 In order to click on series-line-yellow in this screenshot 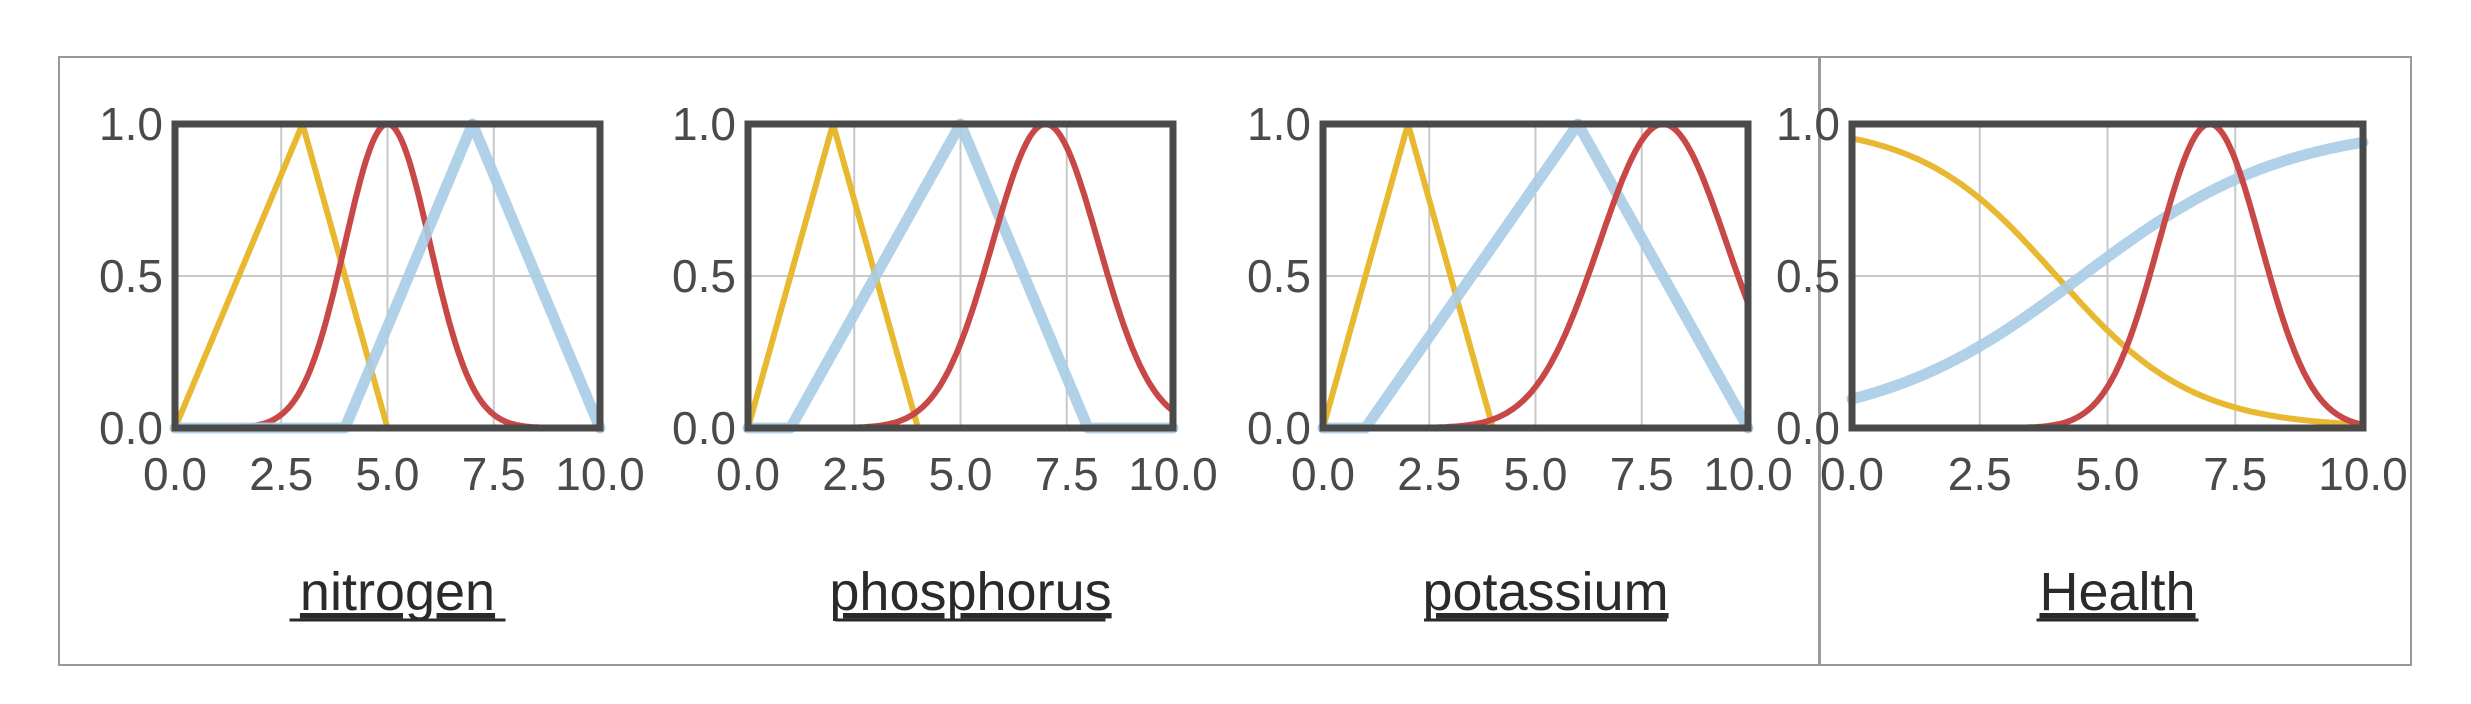, I will do `click(2107, 281)`.